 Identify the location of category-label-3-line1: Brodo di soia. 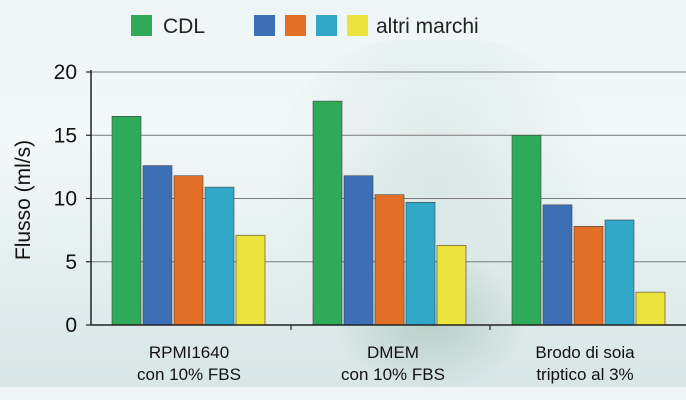
(585, 352).